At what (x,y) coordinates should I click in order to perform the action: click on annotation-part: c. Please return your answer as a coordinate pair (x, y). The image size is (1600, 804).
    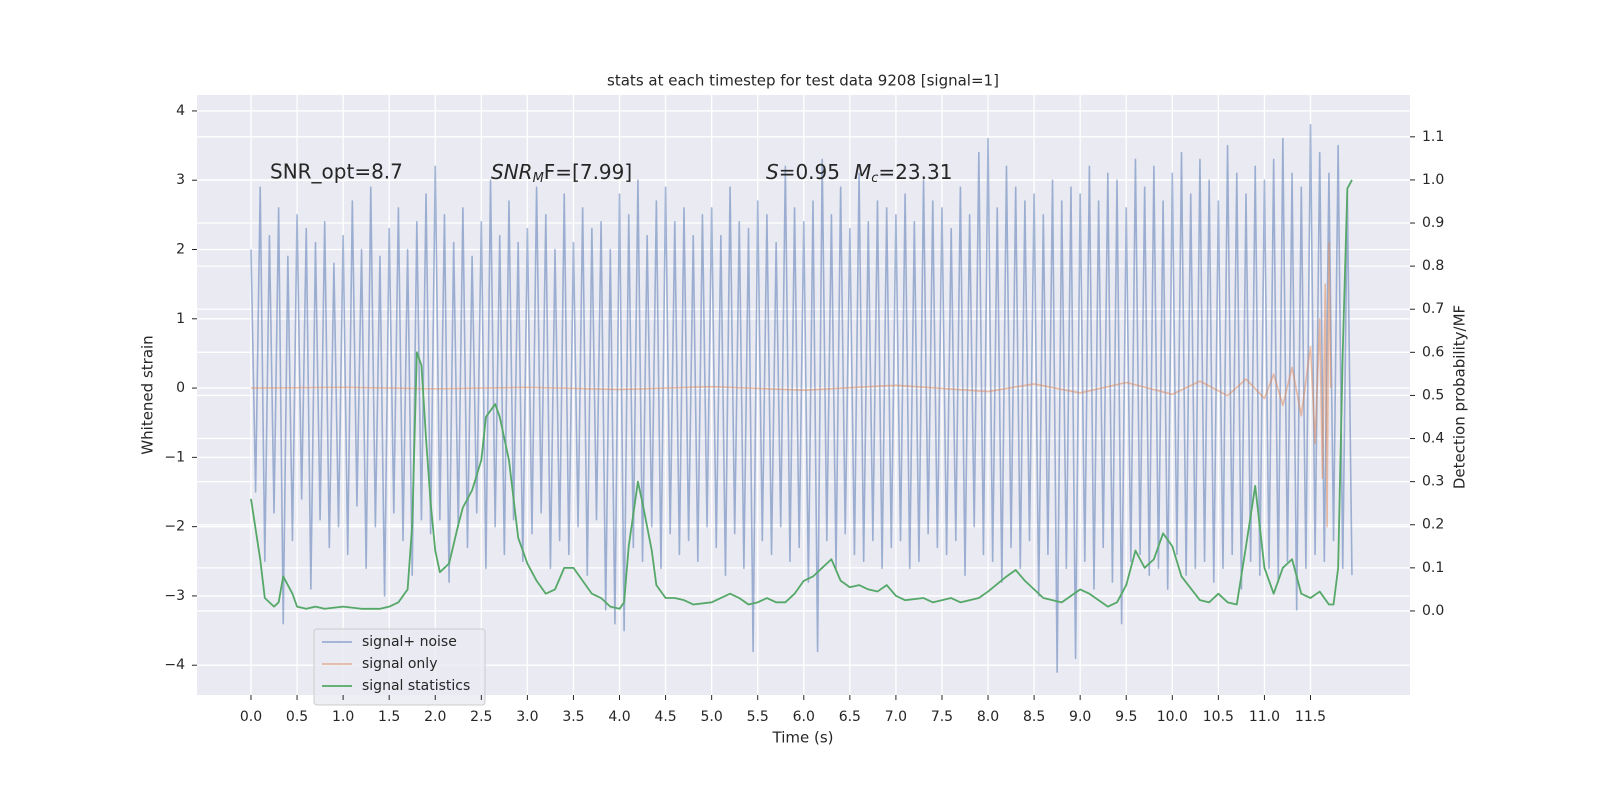
    Looking at the image, I should click on (874, 178).